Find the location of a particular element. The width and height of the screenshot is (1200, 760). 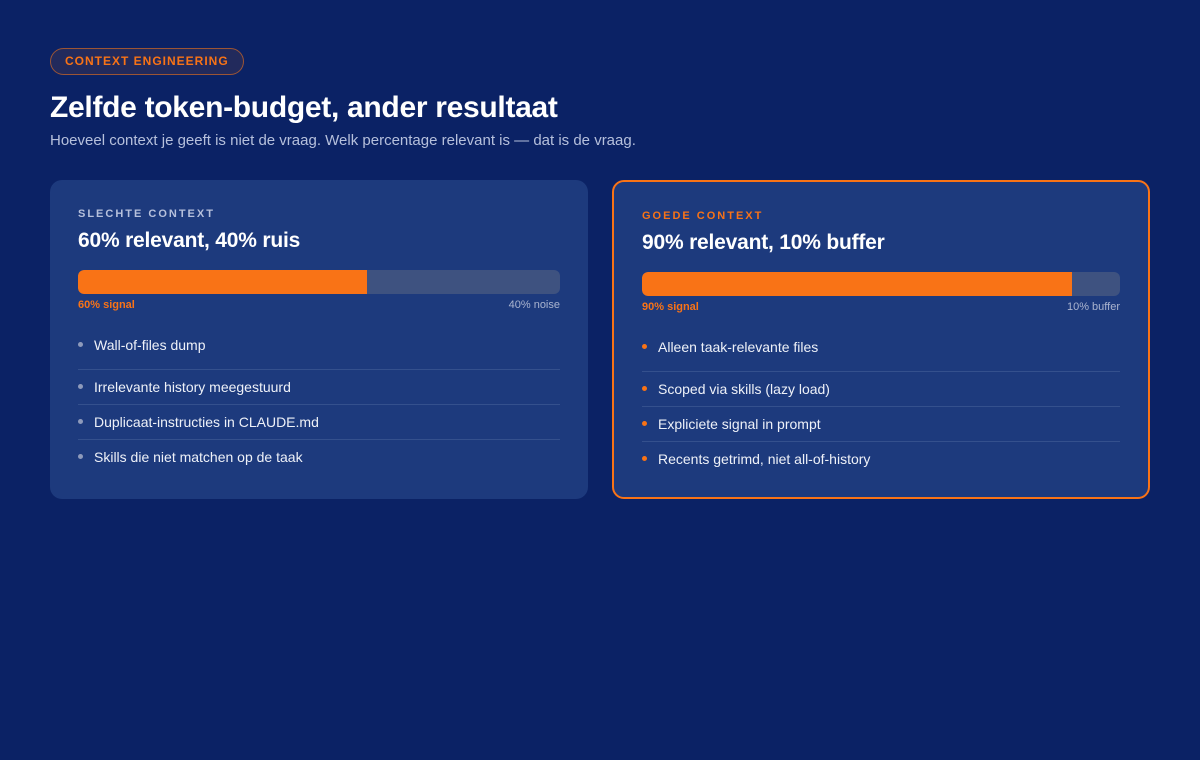

buffer-label: 10% buffer is located at coordinates (1093, 307).